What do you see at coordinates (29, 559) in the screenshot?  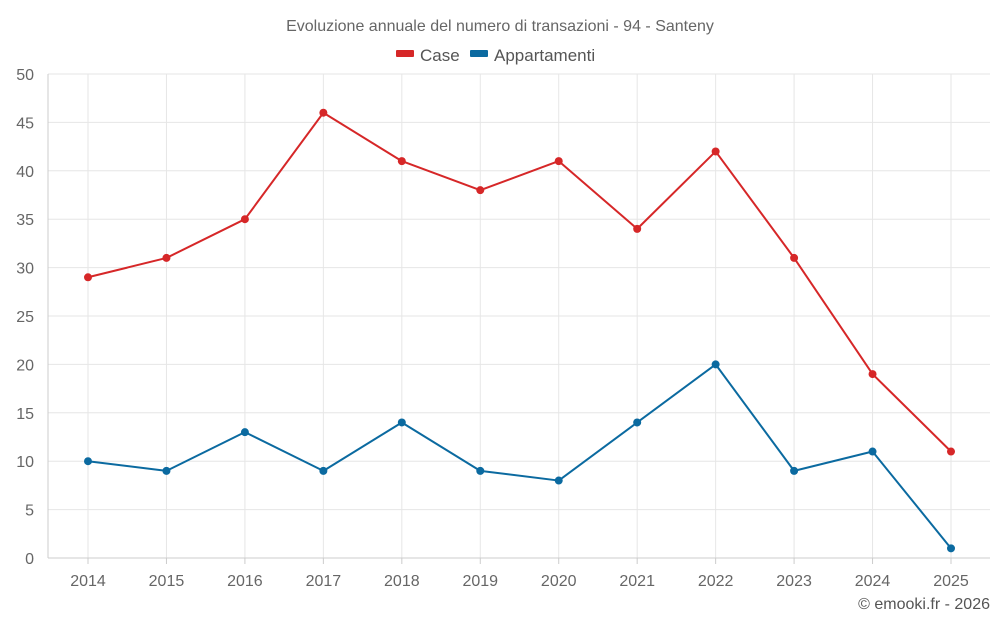 I see `y-tick-label: 0` at bounding box center [29, 559].